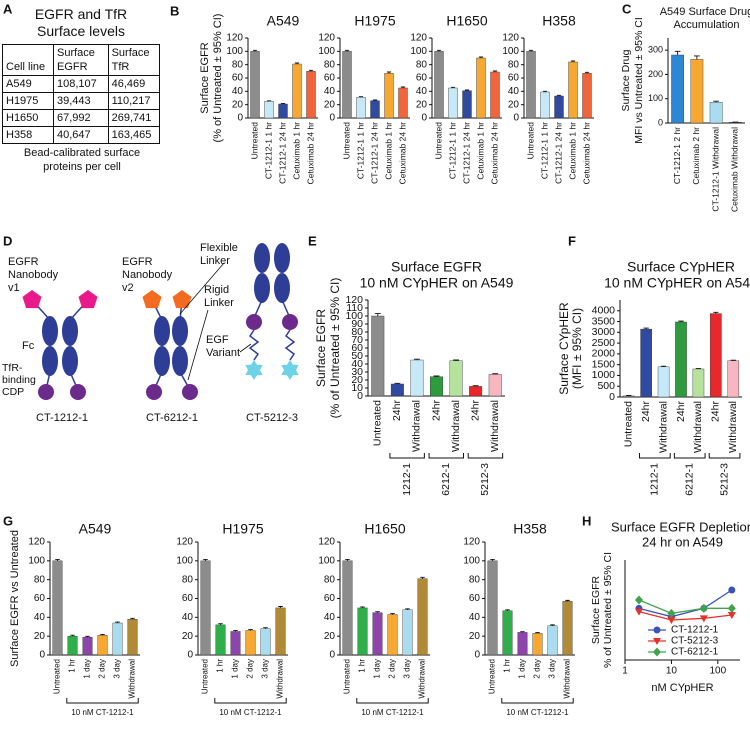 Image resolution: width=750 pixels, height=741 pixels. What do you see at coordinates (28, 60) in the screenshot?
I see `header-cell: Cell line` at bounding box center [28, 60].